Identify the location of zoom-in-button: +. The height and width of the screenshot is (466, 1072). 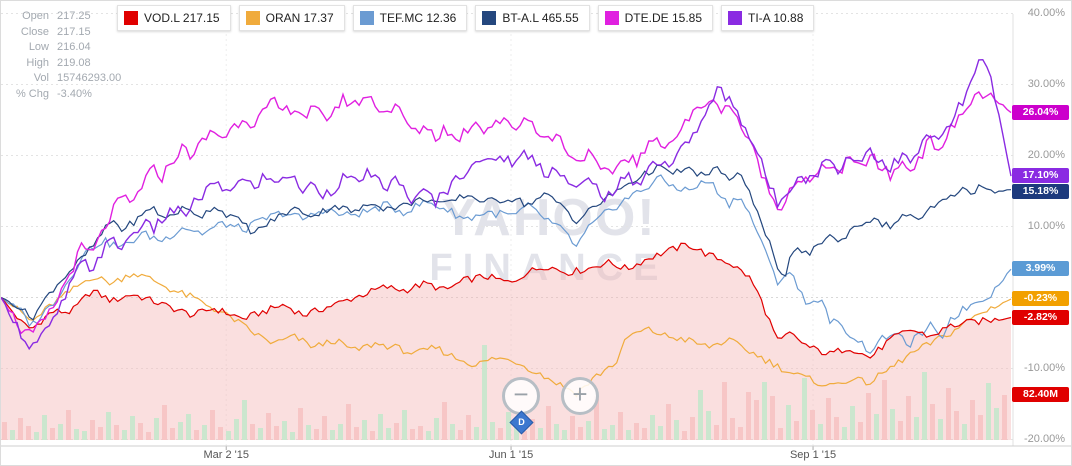
(580, 396).